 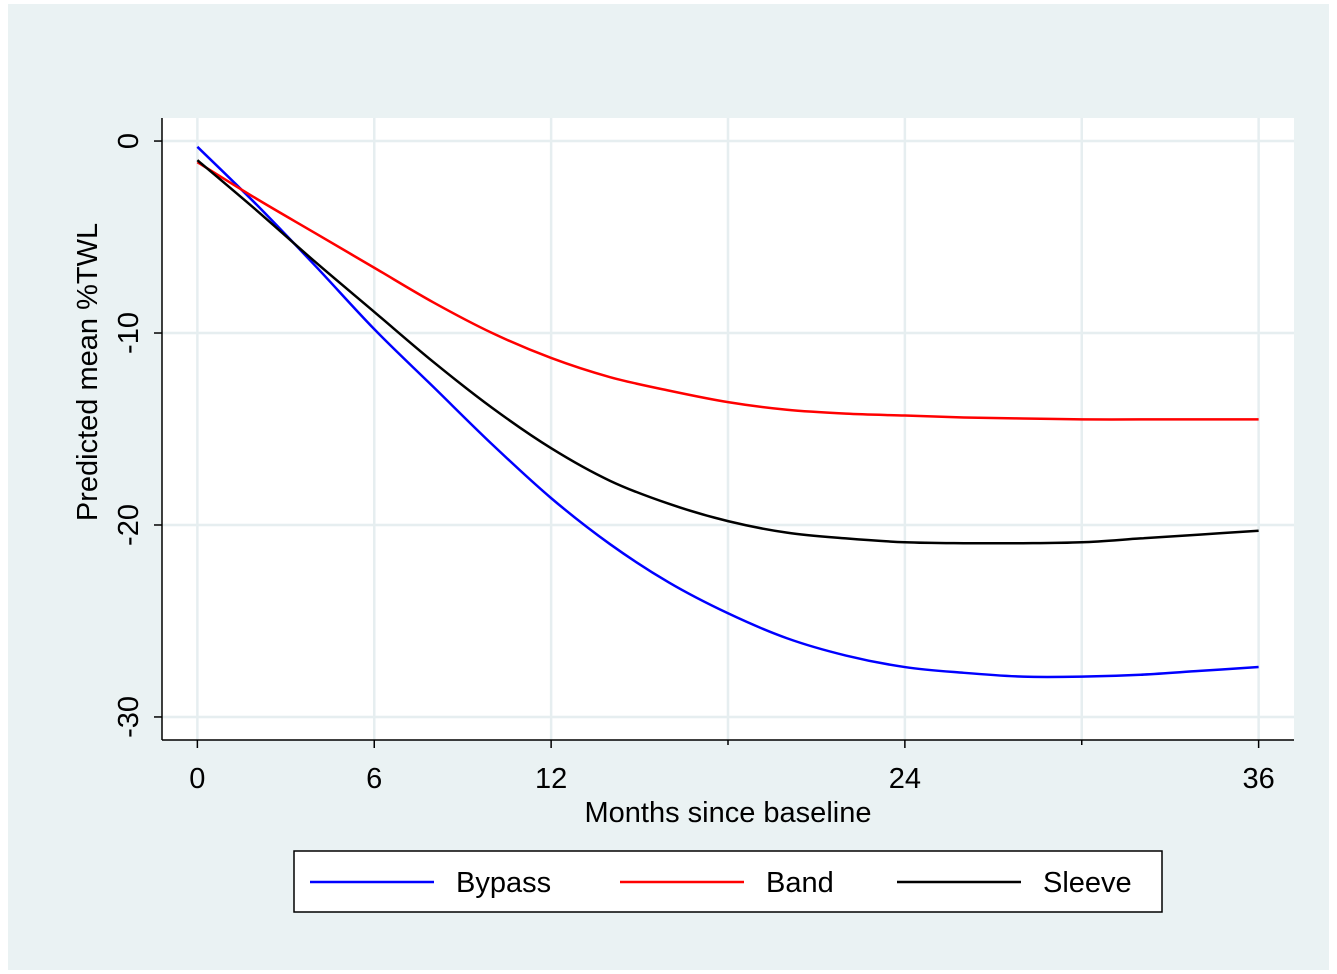 I want to click on legend-label-band: Band, so click(x=800, y=883).